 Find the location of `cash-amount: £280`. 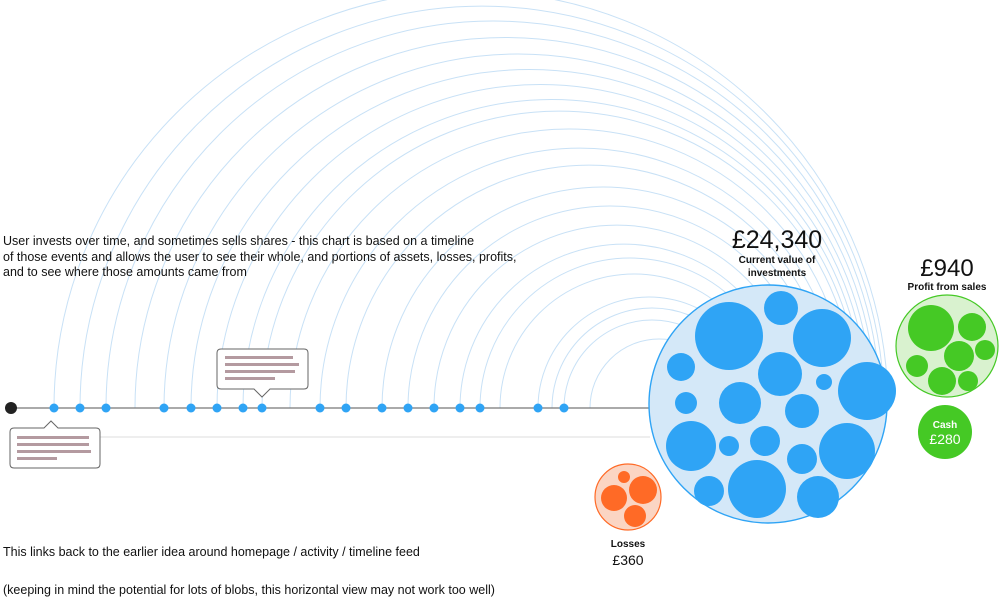

cash-amount: £280 is located at coordinates (944, 439).